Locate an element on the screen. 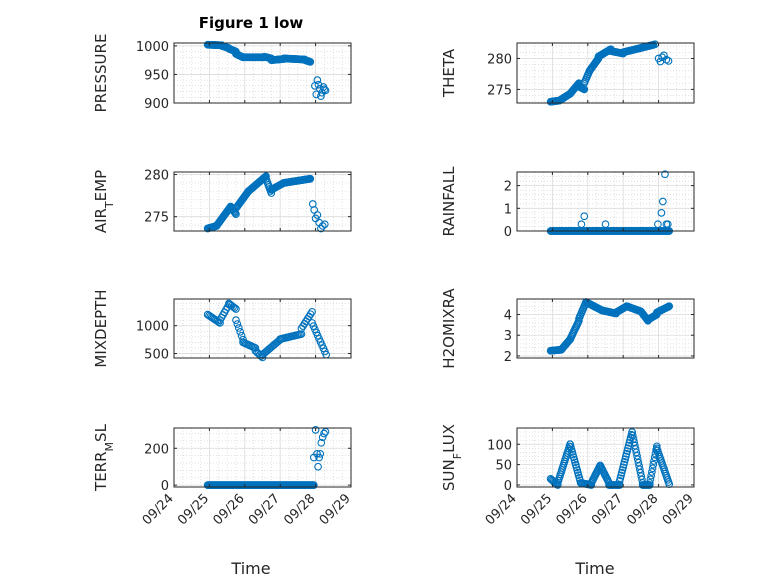 This screenshot has height=583, width=778. series-theta is located at coordinates (609, 73).